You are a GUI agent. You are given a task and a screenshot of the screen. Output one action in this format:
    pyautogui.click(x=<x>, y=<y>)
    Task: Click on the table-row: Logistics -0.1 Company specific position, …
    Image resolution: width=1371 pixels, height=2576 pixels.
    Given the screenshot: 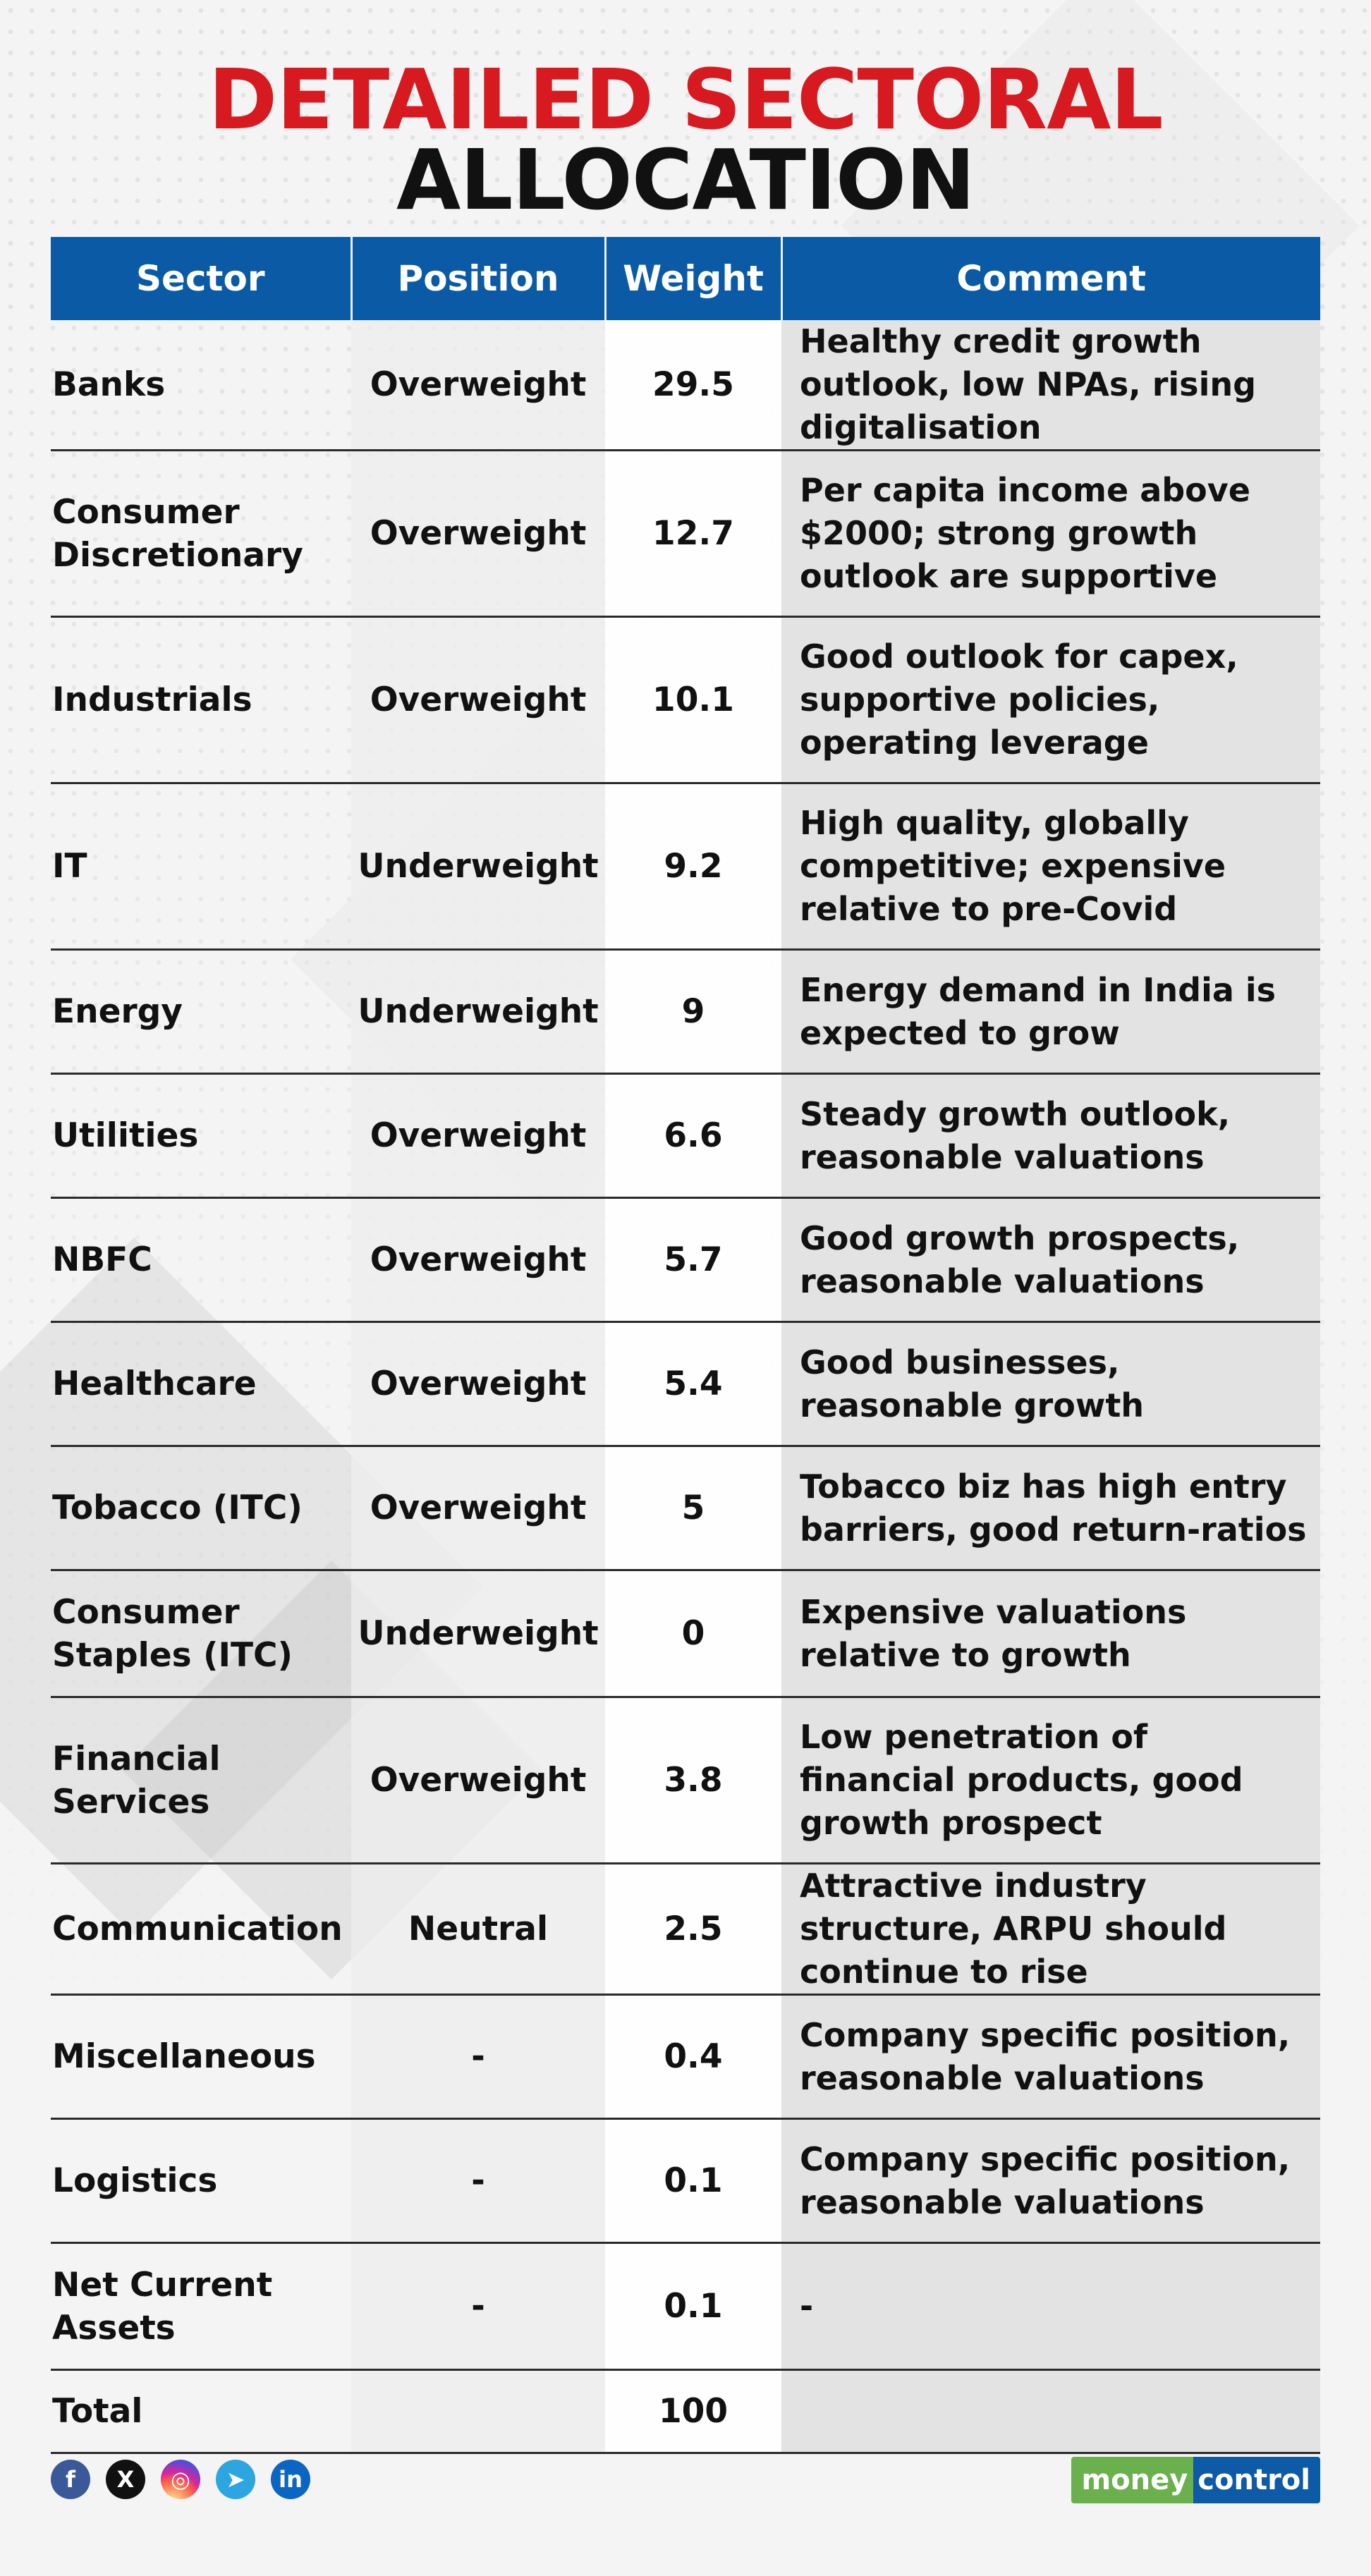 What is the action you would take?
    pyautogui.click(x=685, y=2181)
    